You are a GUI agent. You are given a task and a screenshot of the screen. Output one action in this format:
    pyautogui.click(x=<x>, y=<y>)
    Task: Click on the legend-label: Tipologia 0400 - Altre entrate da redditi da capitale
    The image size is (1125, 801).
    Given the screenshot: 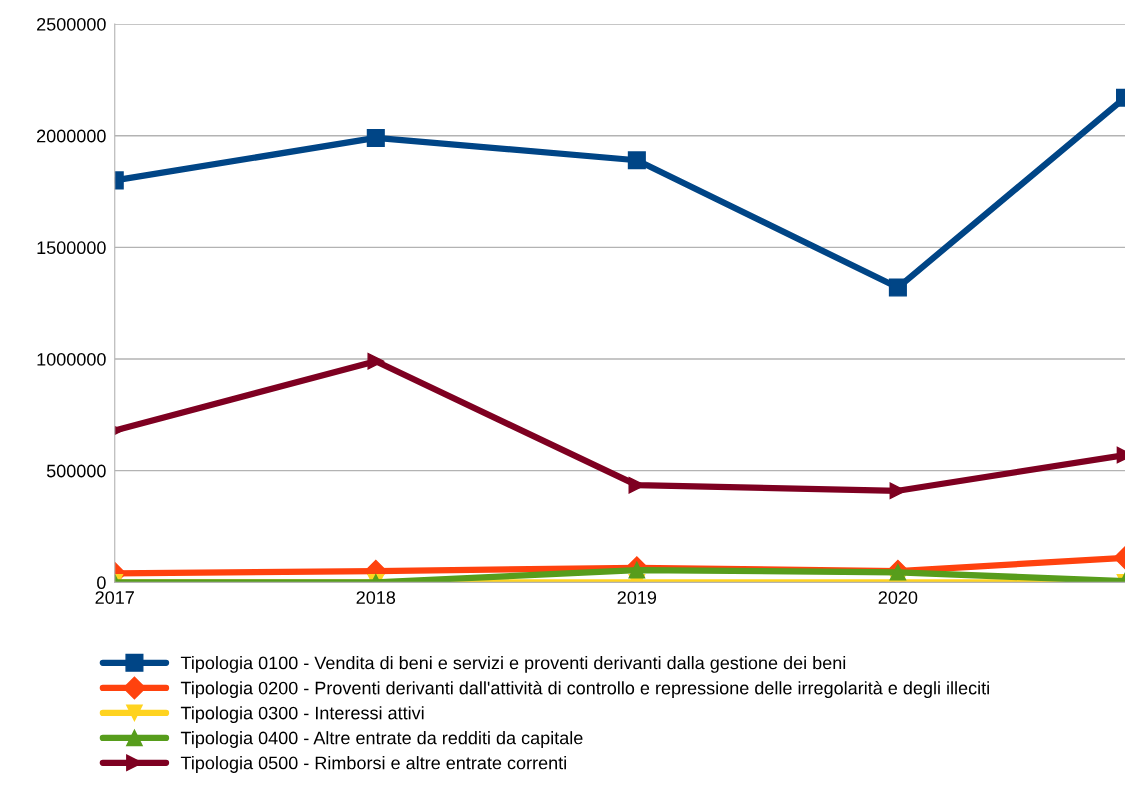 What is the action you would take?
    pyautogui.click(x=381, y=739)
    